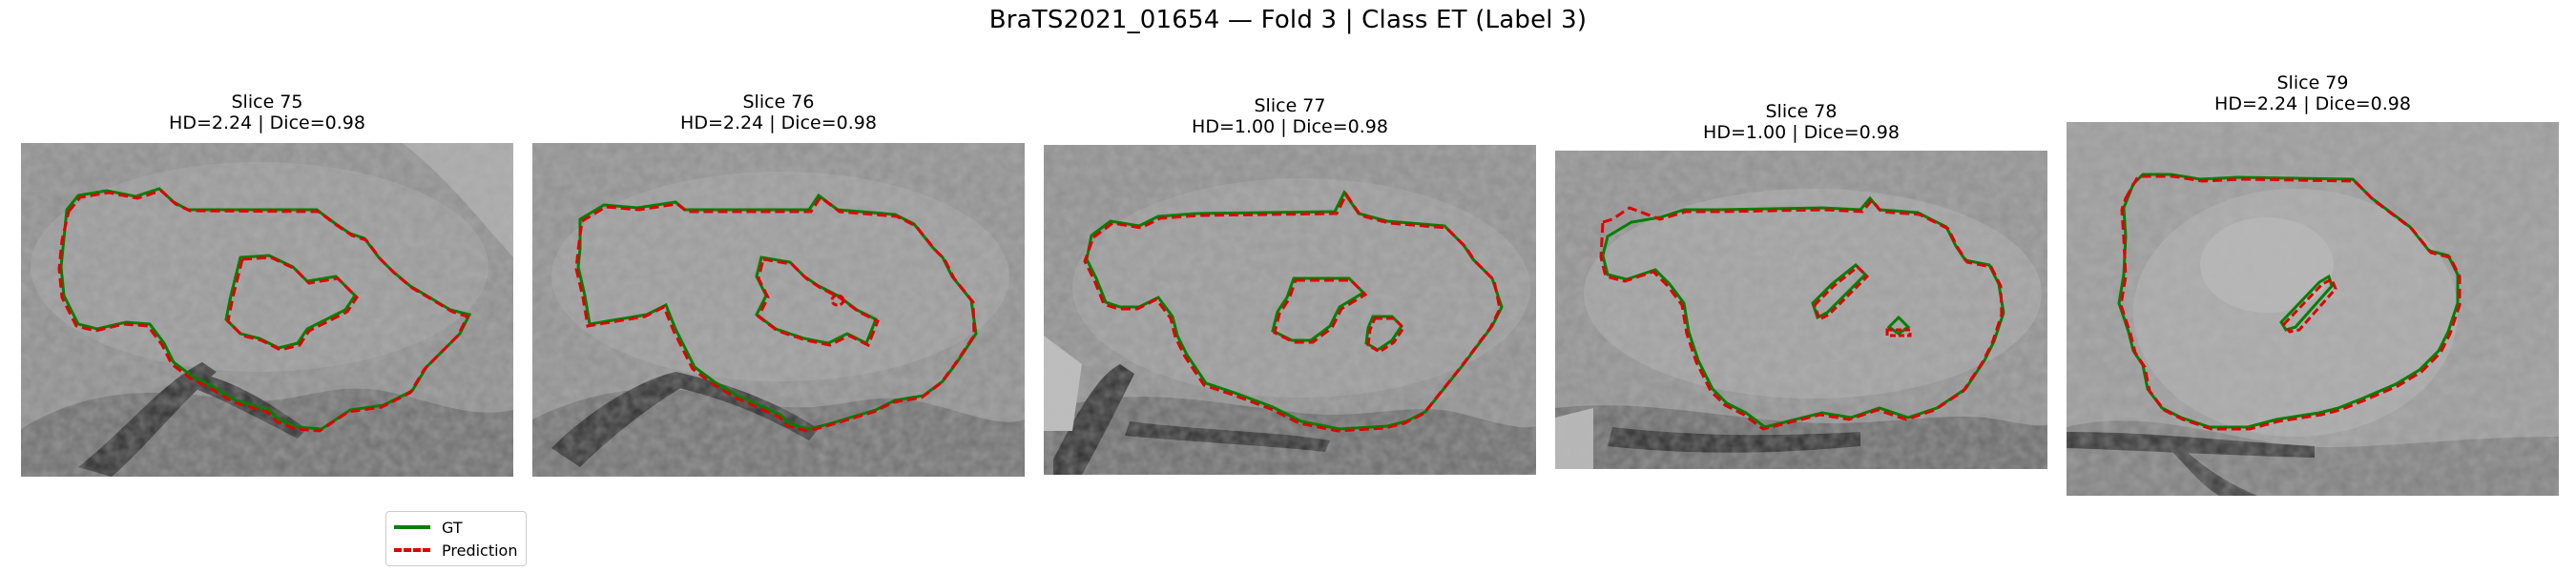 The height and width of the screenshot is (572, 2576). What do you see at coordinates (452, 527) in the screenshot?
I see `gt-legend-label: GT` at bounding box center [452, 527].